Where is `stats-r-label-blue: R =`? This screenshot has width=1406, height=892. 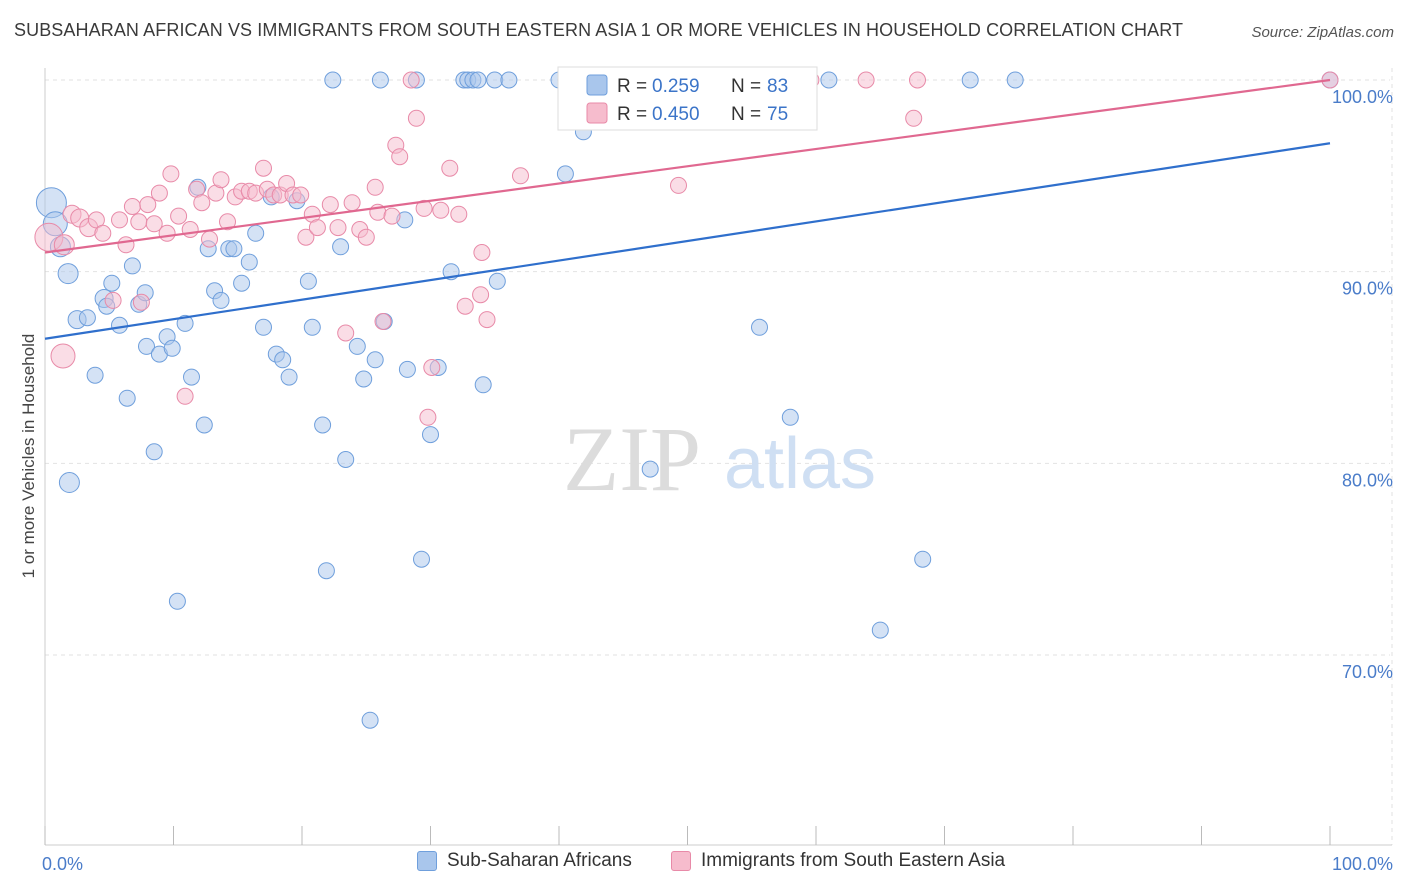 stats-r-label-blue: R = is located at coordinates (632, 86).